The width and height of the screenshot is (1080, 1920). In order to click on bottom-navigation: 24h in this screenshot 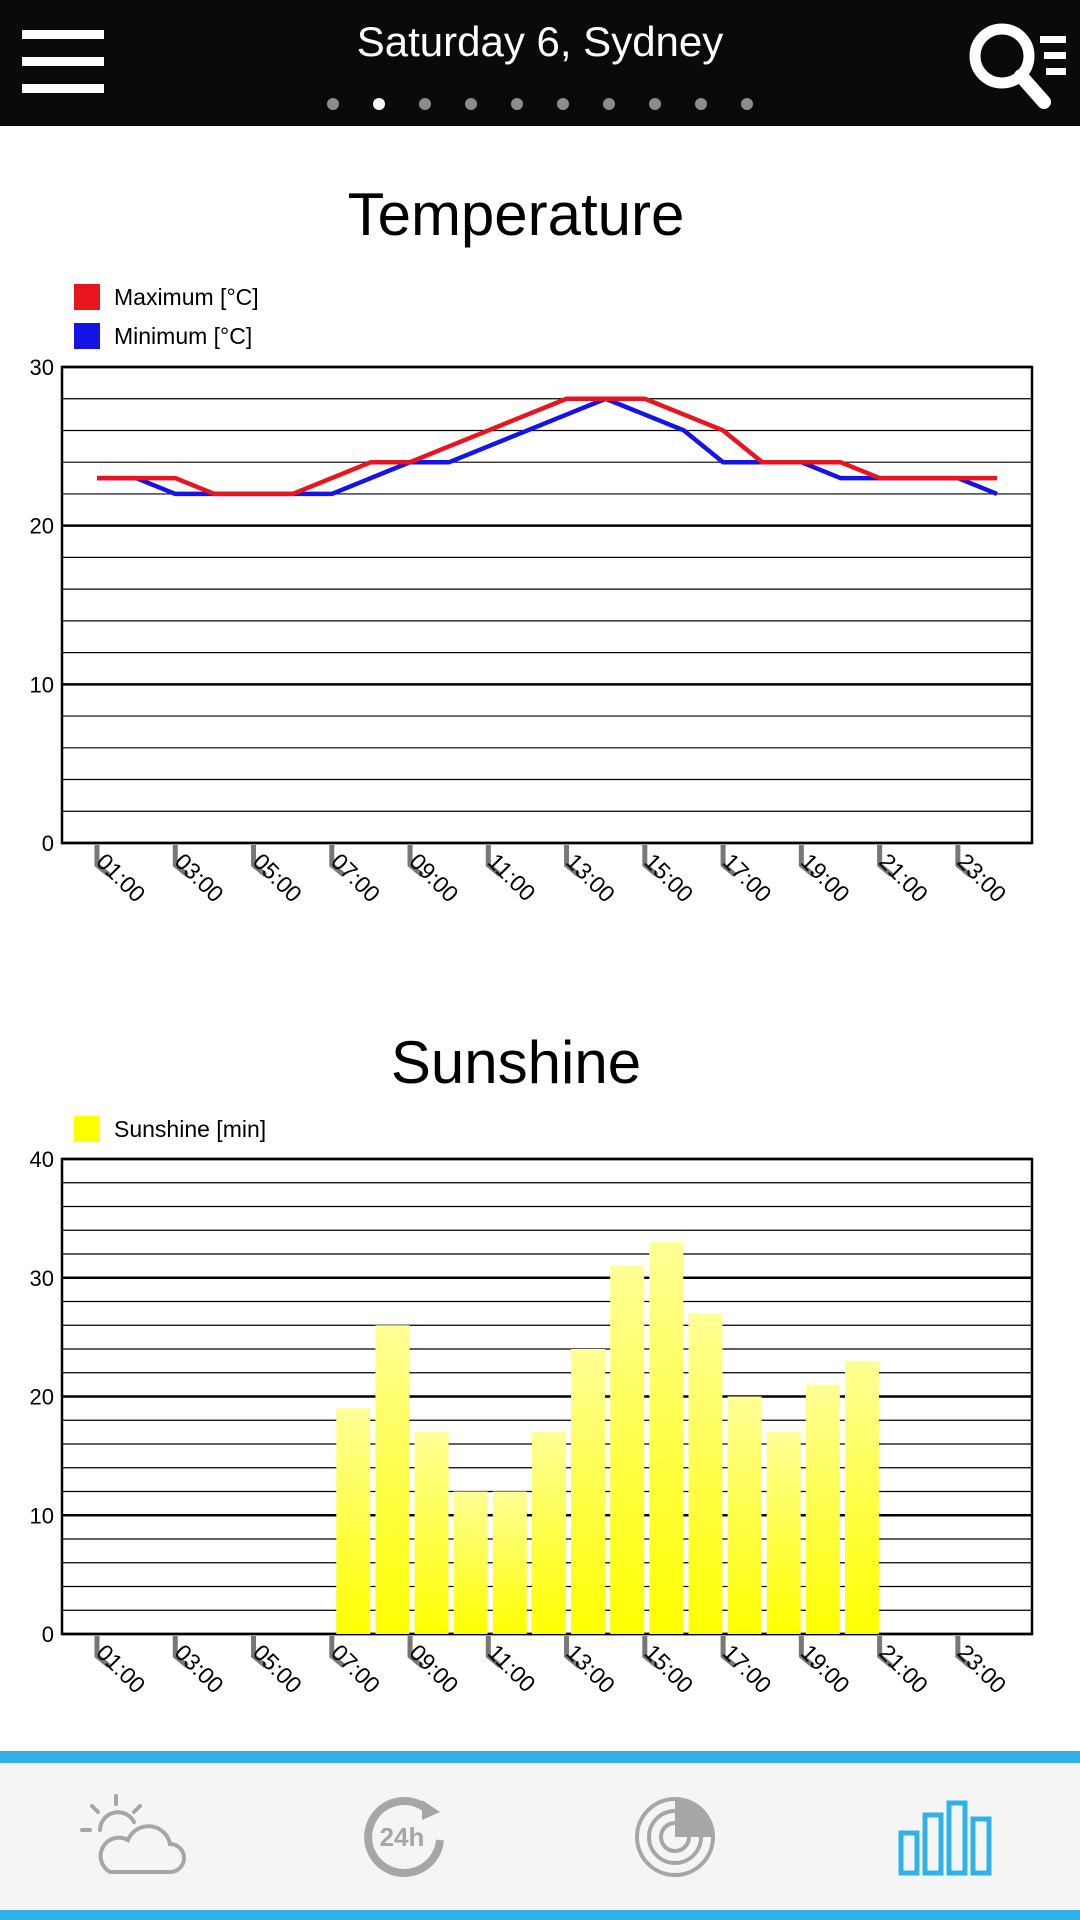, I will do `click(540, 1835)`.